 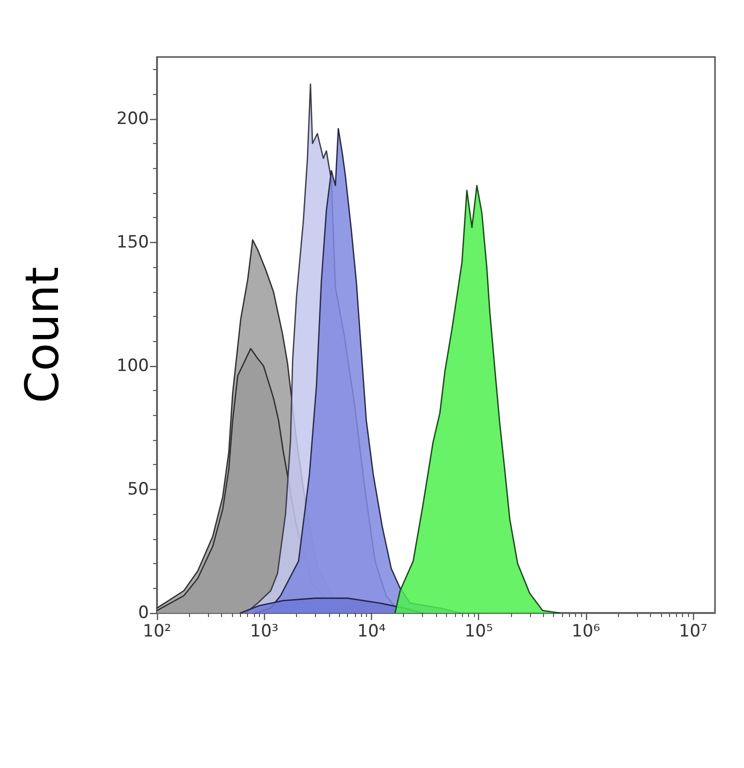 What do you see at coordinates (132, 242) in the screenshot?
I see `y-tick-label: 150` at bounding box center [132, 242].